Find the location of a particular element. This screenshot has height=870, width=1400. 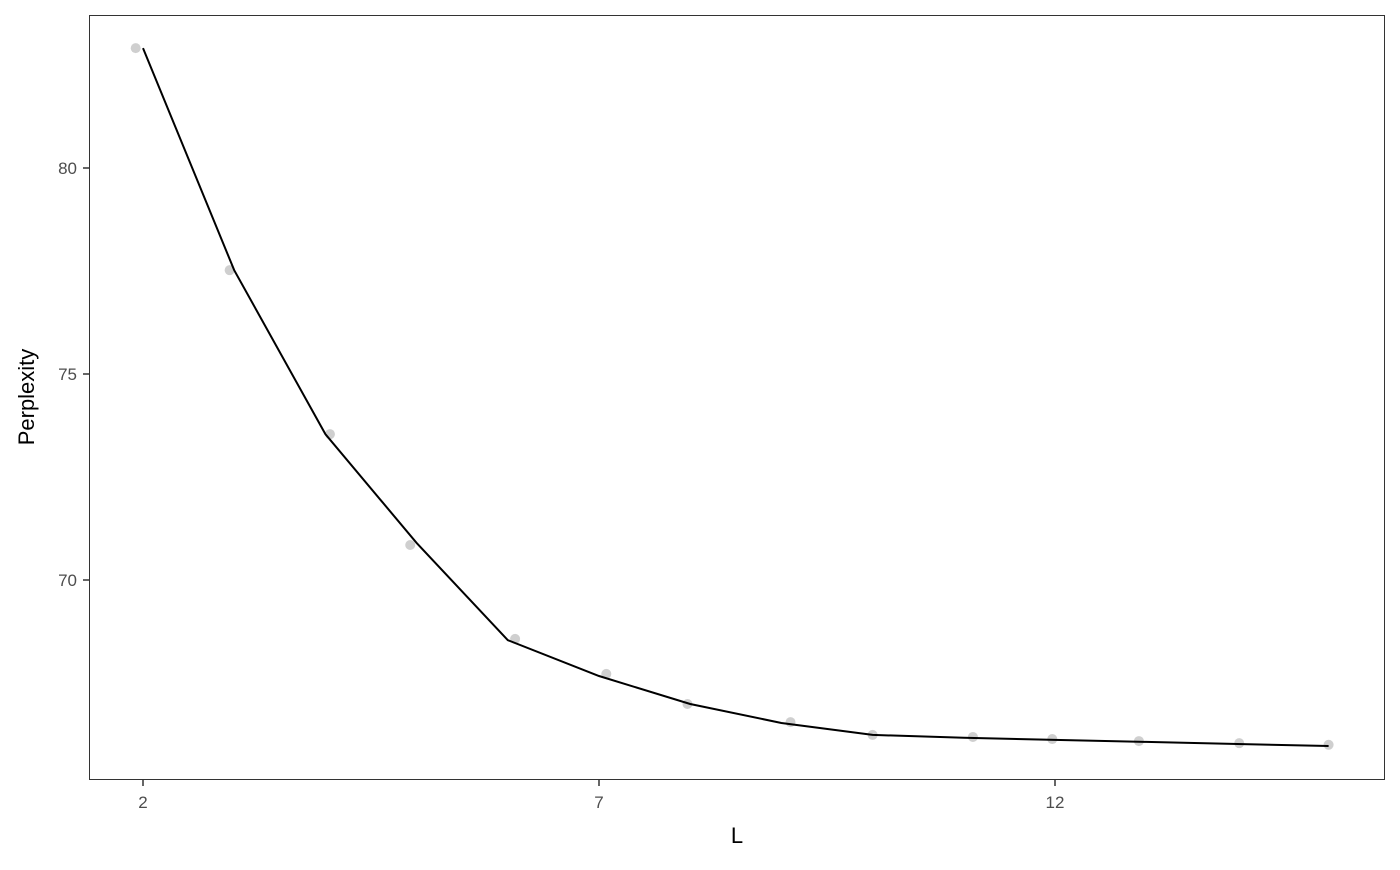

y-tick-label: 70 is located at coordinates (67, 580).